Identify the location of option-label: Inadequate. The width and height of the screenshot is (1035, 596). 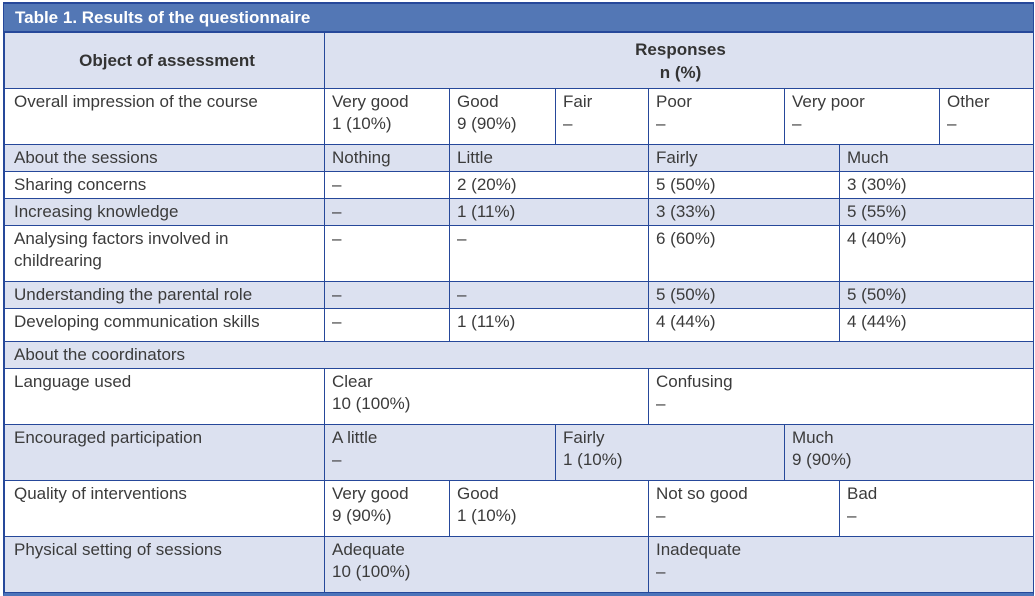
(699, 549).